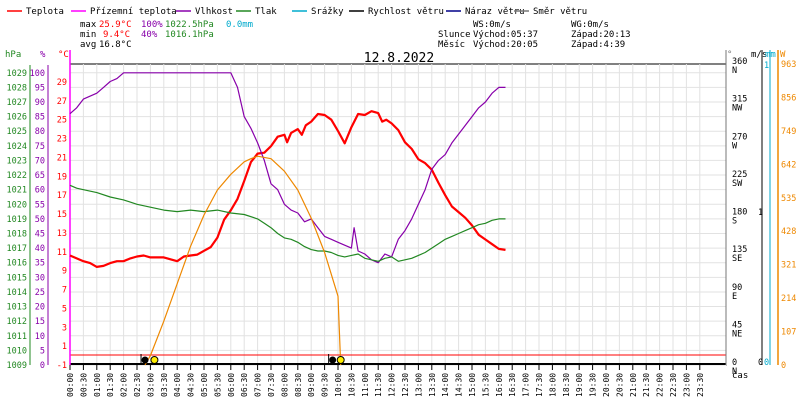 This screenshot has width=800, height=404. Describe the element at coordinates (17, 366) in the screenshot. I see `pressure-tick: 1009` at that location.